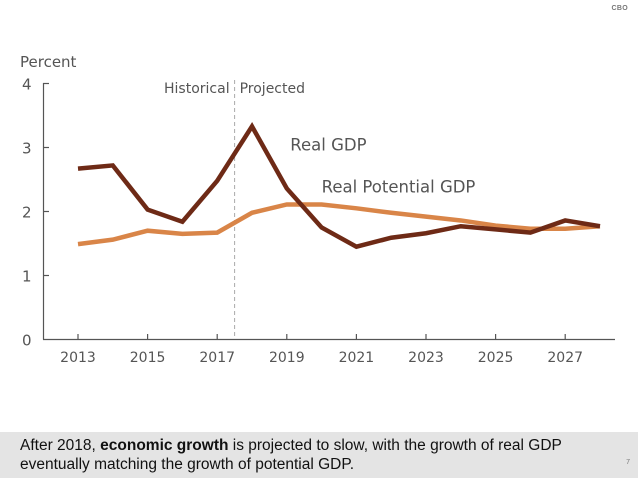 This screenshot has width=638, height=479. What do you see at coordinates (60, 445) in the screenshot?
I see `caption-pre: After 2018,` at bounding box center [60, 445].